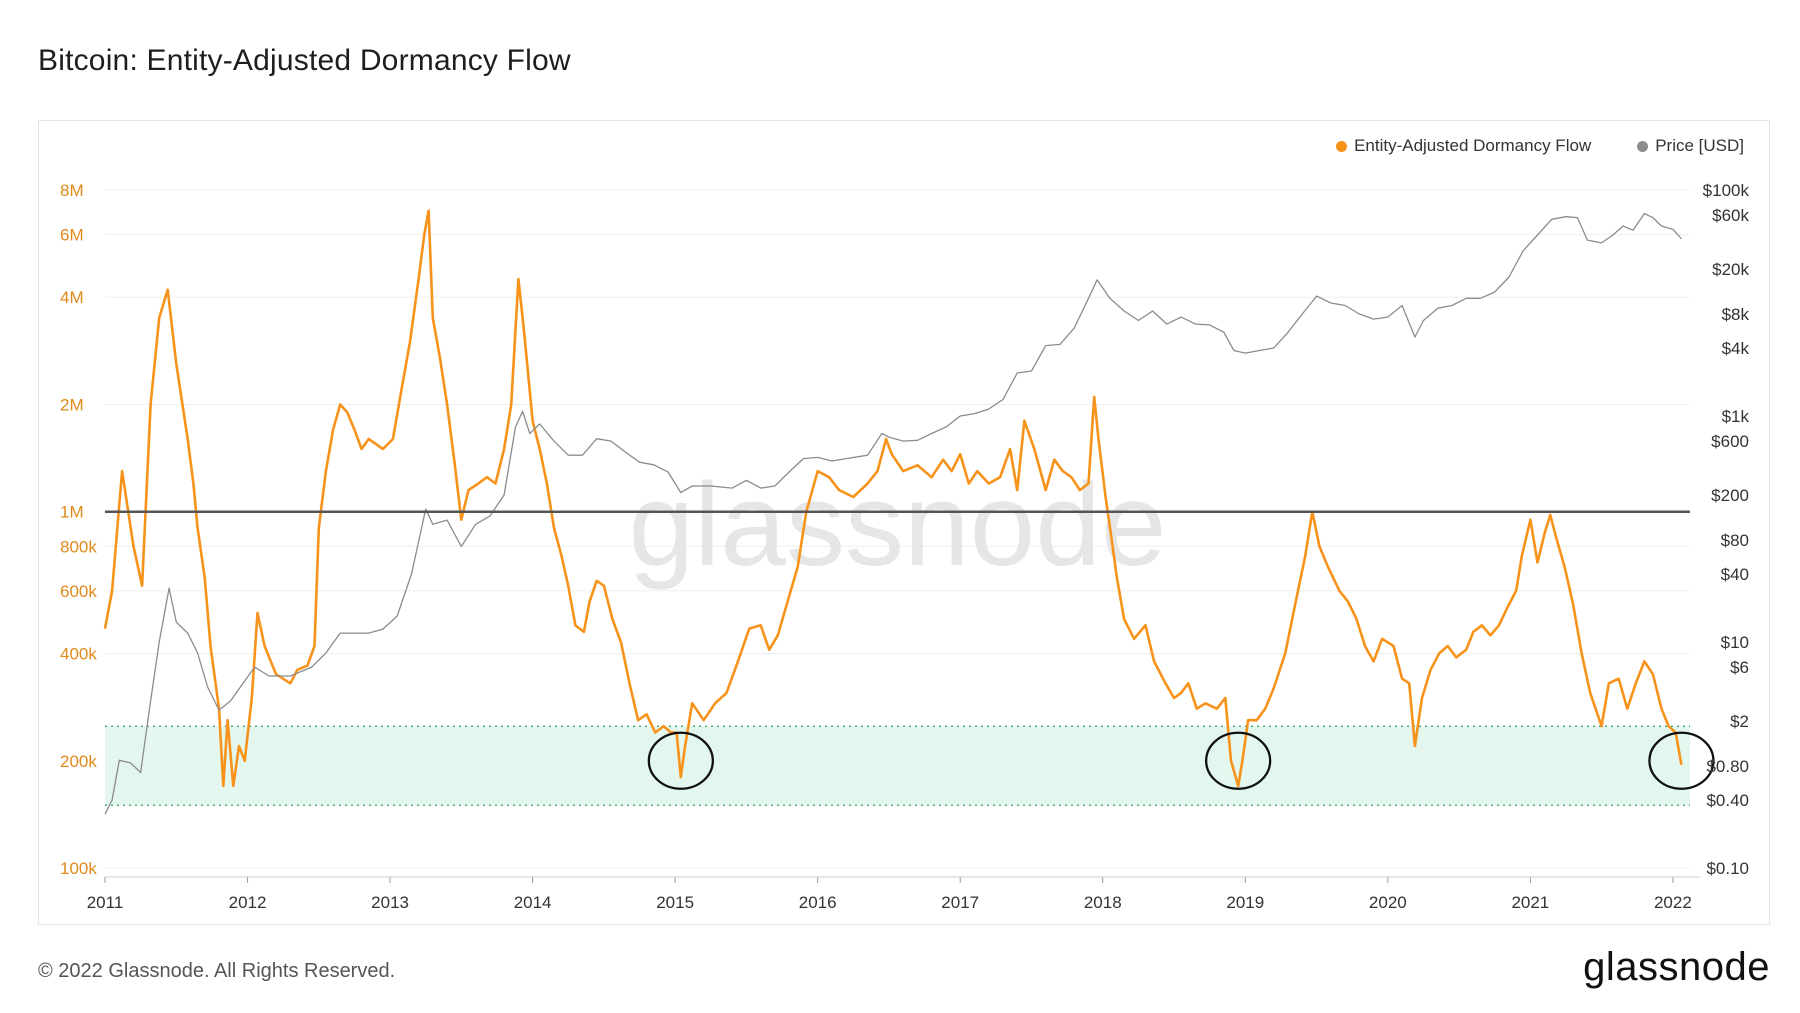 This screenshot has width=1800, height=1013. What do you see at coordinates (675, 902) in the screenshot?
I see `x-tick-label-4: 2015` at bounding box center [675, 902].